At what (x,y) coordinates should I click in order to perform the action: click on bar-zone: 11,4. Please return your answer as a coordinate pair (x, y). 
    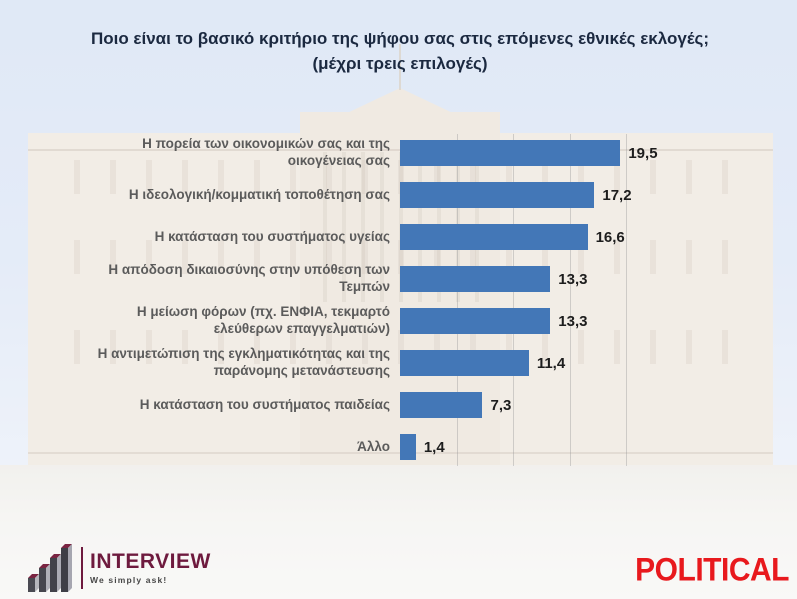
    Looking at the image, I should click on (553, 363).